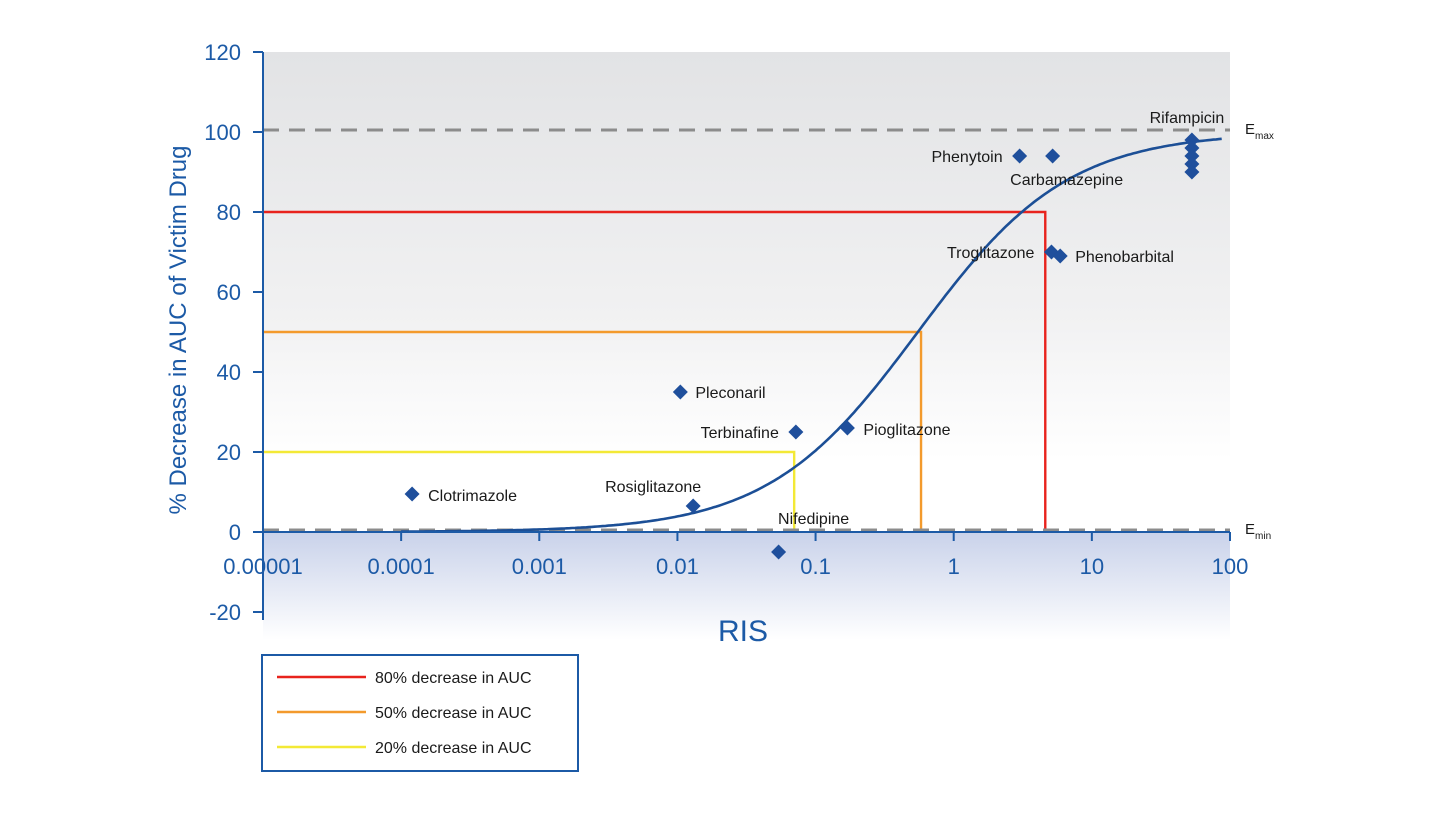  I want to click on x-tick-label: 0.001, so click(539, 566).